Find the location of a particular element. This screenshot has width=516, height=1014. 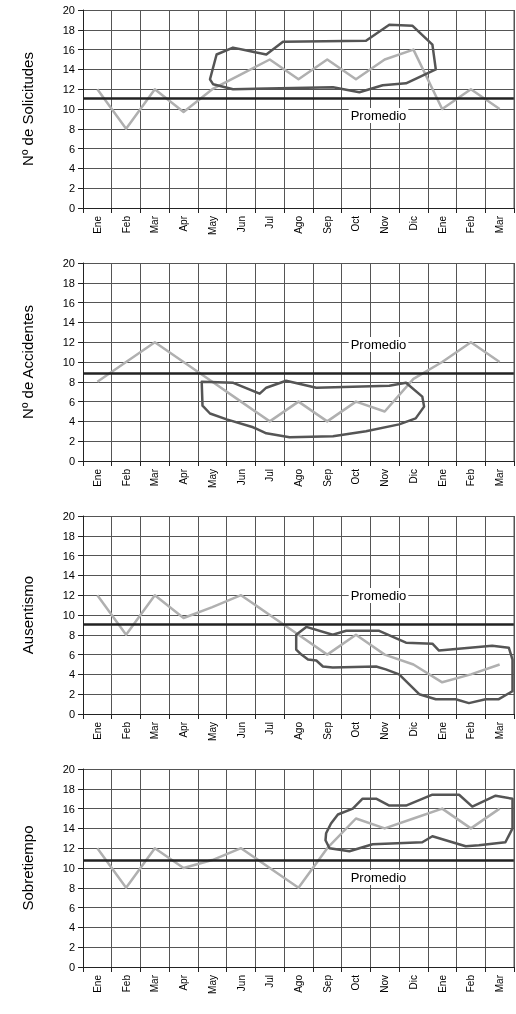

y-axis-title: Nº de Solicitudes is located at coordinates (27, 109).